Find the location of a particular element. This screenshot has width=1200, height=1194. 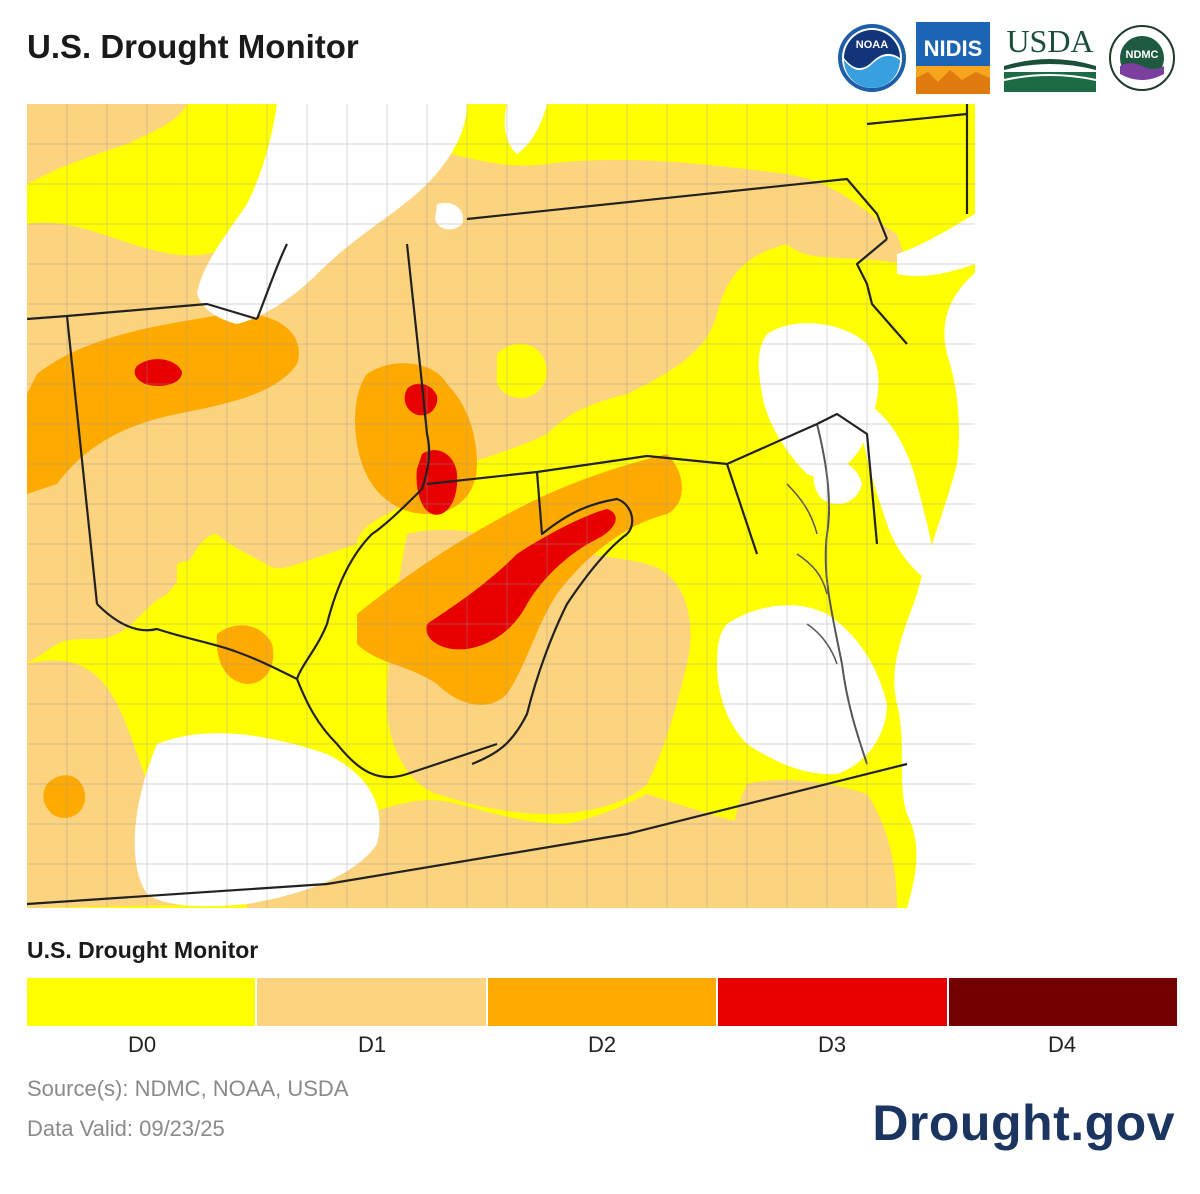

legend-labels: D0 D1 D2 D3 D4 is located at coordinates (602, 1045).